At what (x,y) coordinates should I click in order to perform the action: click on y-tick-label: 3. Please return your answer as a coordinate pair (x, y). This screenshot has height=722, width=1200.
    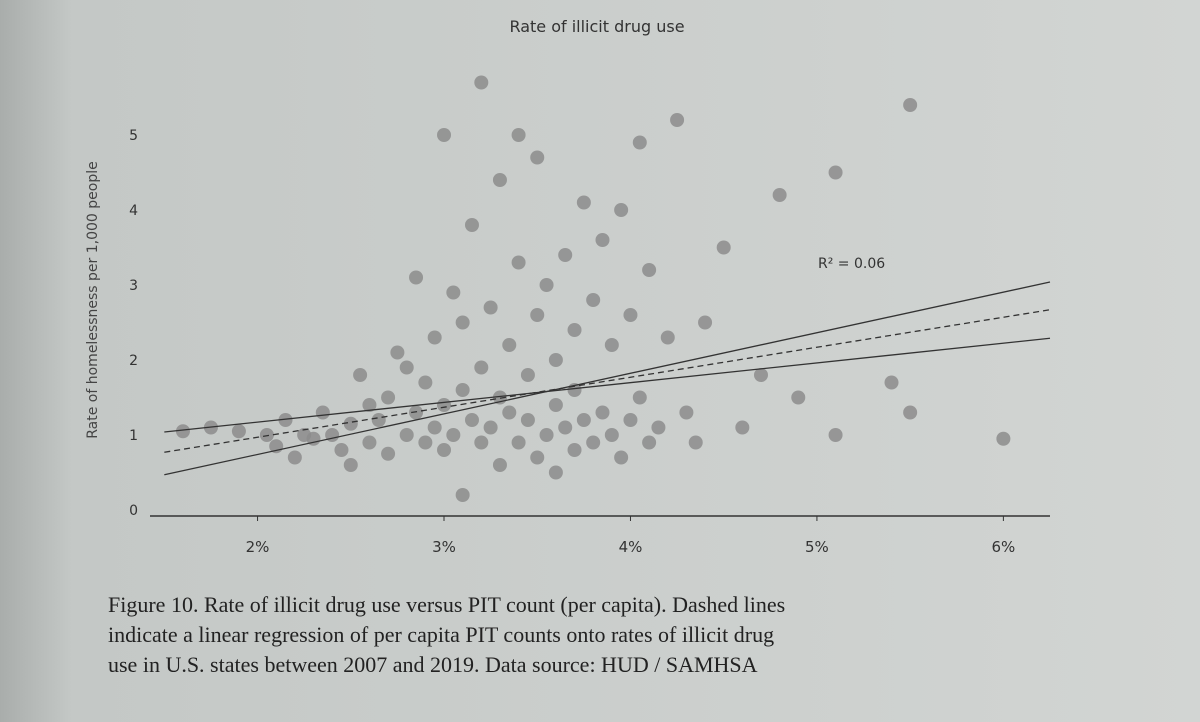
    Looking at the image, I should click on (133, 286).